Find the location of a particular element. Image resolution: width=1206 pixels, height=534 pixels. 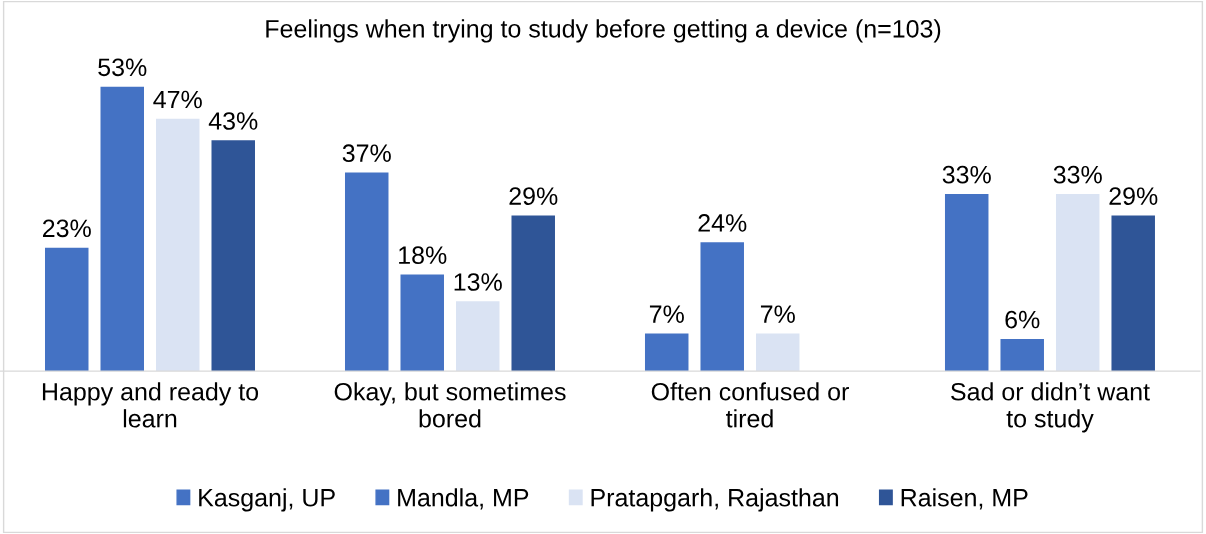

data-label: 43% is located at coordinates (233, 121).